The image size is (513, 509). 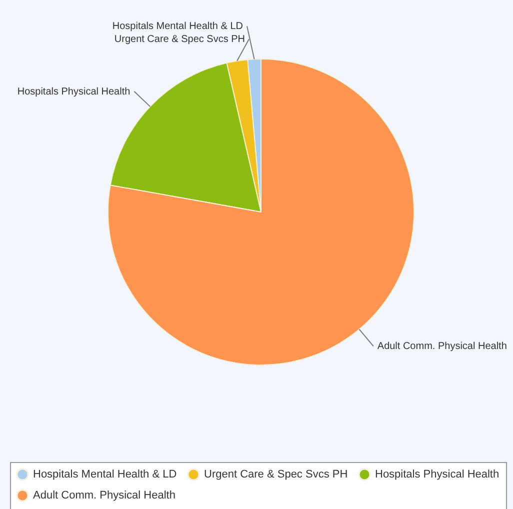 I want to click on legend-label: Adult Comm. Physical Health, so click(x=104, y=496).